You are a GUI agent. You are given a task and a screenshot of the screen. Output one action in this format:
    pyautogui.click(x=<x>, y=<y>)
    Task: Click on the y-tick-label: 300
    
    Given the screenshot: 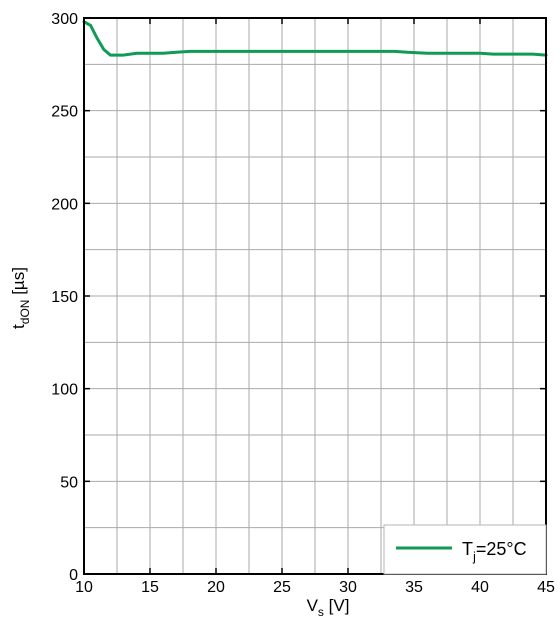 What is the action you would take?
    pyautogui.click(x=64, y=19)
    